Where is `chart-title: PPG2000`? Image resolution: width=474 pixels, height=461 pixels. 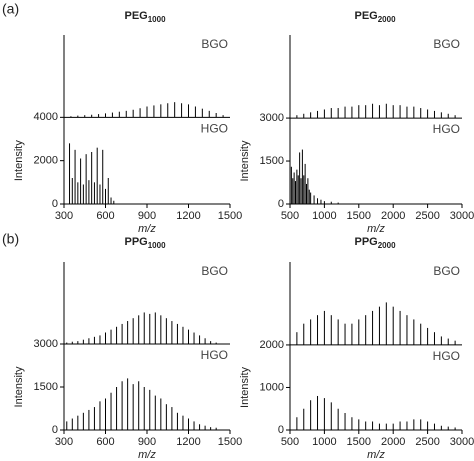
chart-title: PPG2000 is located at coordinates (375, 243).